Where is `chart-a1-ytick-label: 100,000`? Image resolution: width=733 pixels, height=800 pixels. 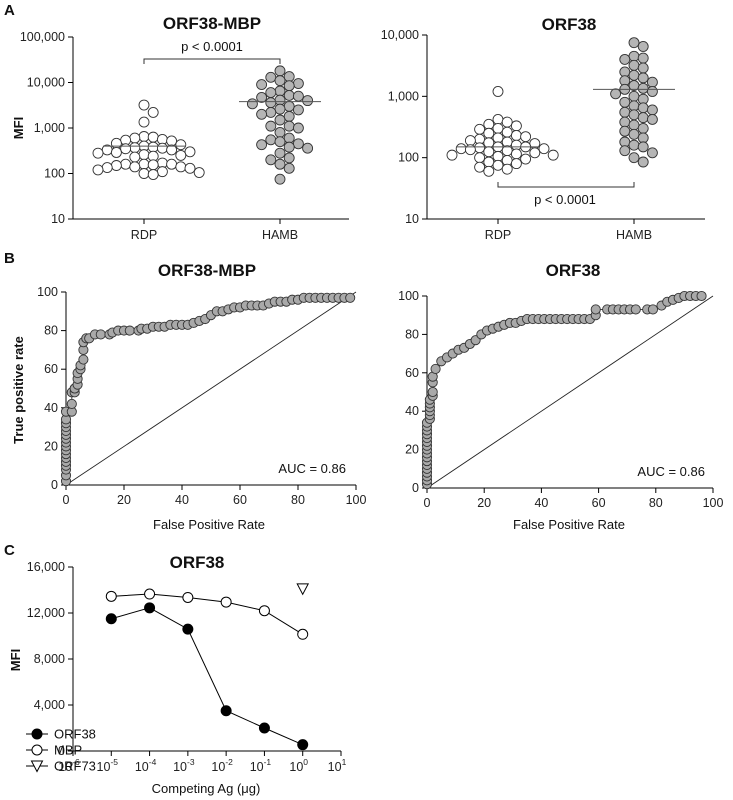
chart-a1-ytick-label: 100,000 is located at coordinates (42, 37).